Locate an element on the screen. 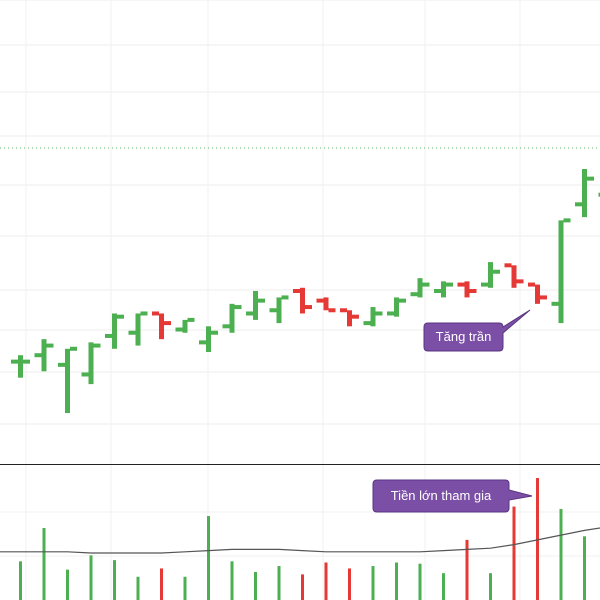  volume-callout-box is located at coordinates (452, 496).